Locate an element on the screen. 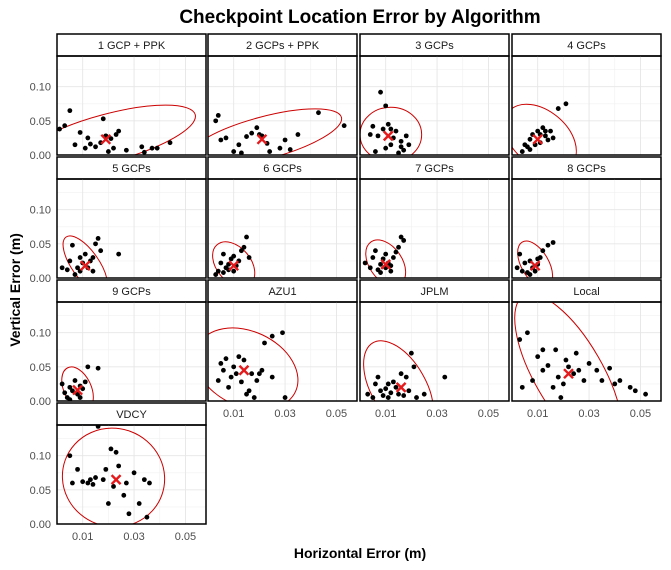  facet-label: 3 GCPs is located at coordinates (434, 46).